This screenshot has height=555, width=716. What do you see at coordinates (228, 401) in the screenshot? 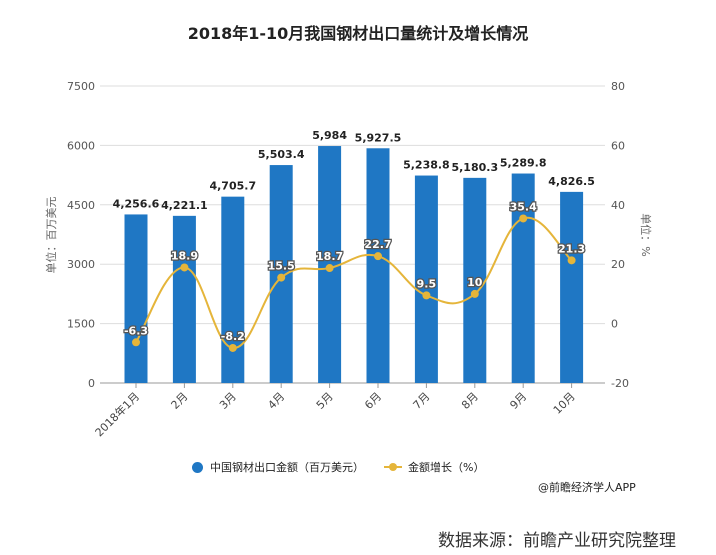
I see `x-tick-label: 3月` at bounding box center [228, 401].